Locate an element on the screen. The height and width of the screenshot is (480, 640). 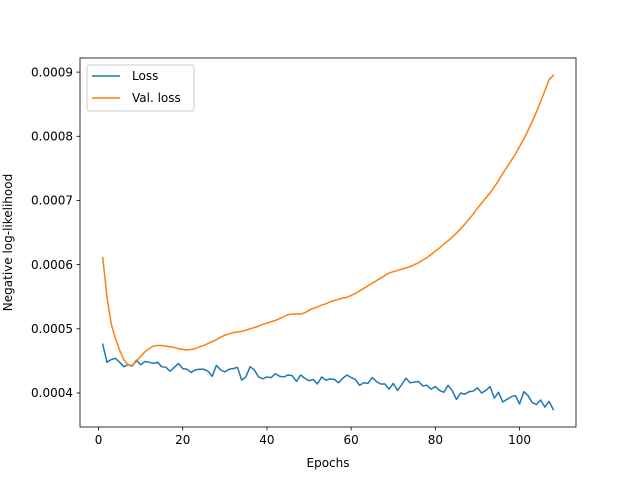
y-axis-ticks: 0.0004 0.0005 0.0006 0.0007 0.0008 0.0009 is located at coordinates (55, 232).